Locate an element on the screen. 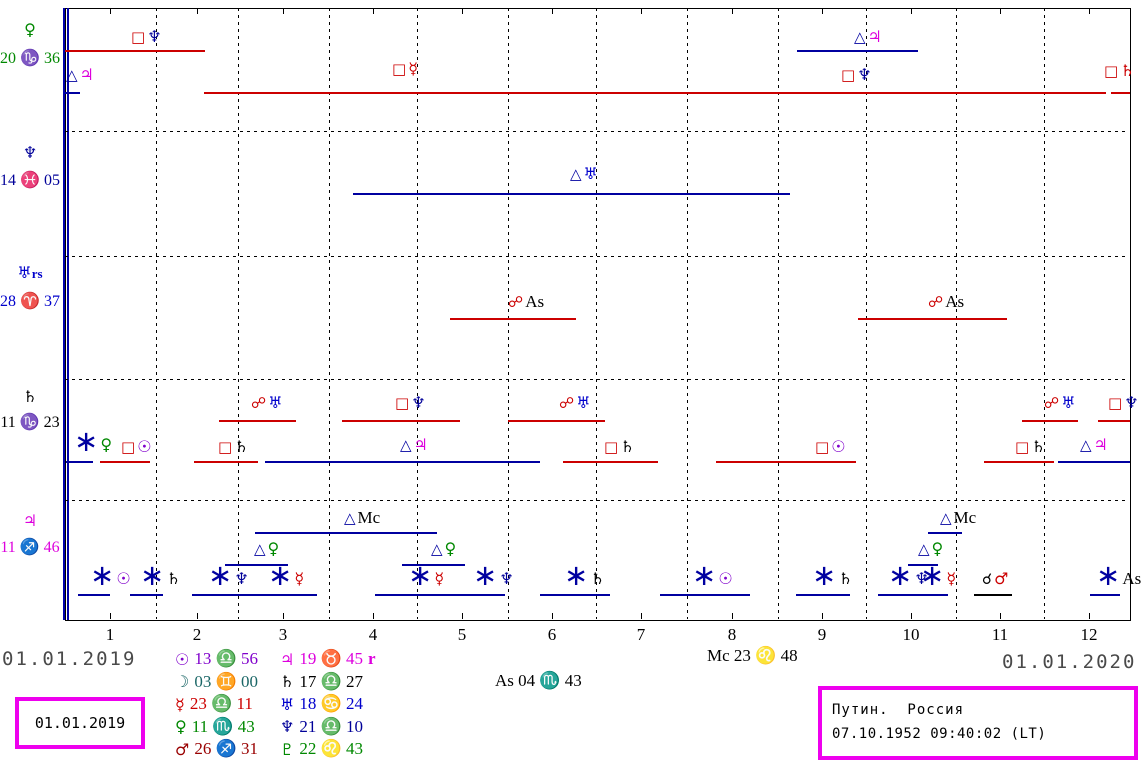  planet-position-value: 03 ♊ 00 is located at coordinates (226, 681).